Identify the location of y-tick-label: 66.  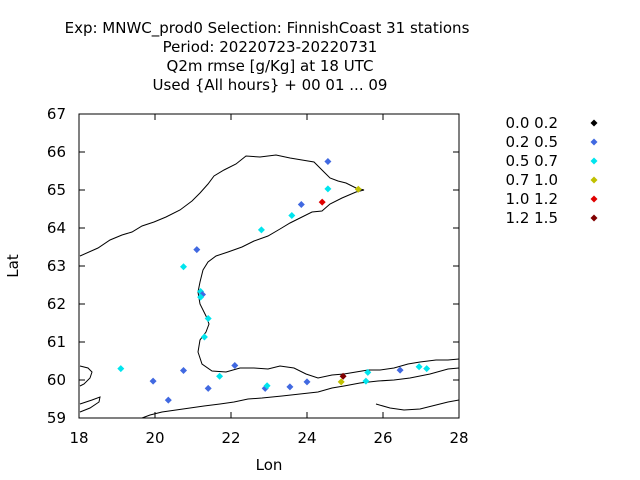
(56, 152).